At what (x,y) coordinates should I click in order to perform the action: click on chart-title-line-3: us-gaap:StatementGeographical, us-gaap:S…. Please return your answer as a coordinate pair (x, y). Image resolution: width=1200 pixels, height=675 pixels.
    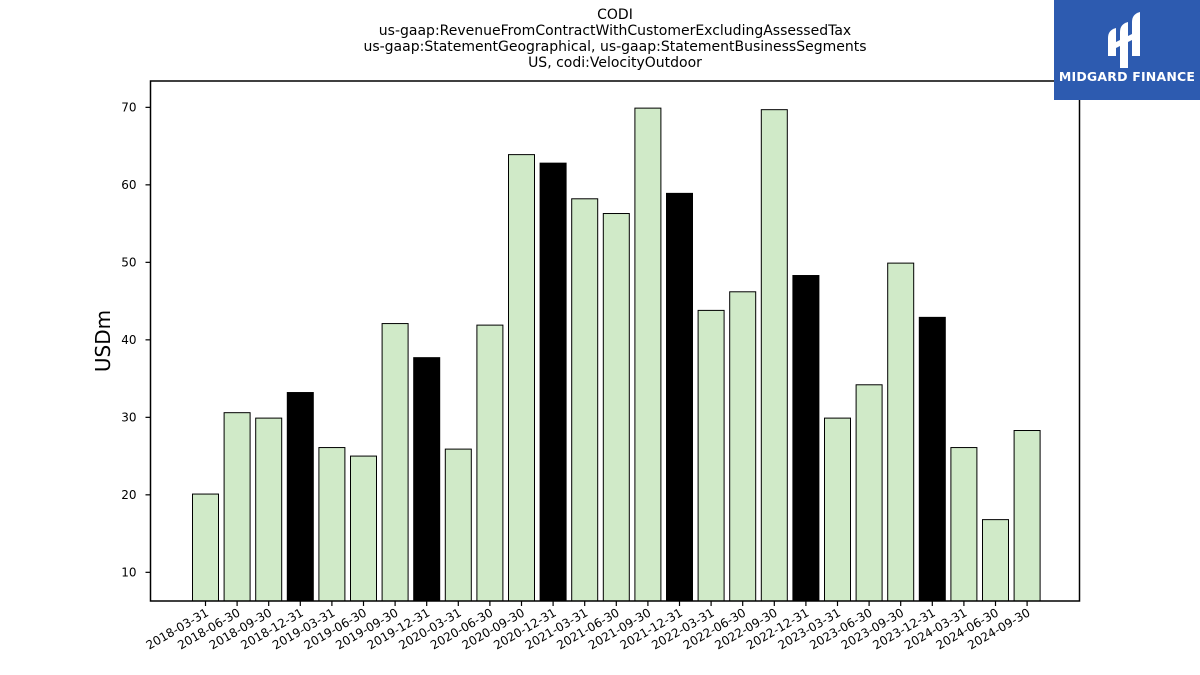
    Looking at the image, I should click on (615, 47).